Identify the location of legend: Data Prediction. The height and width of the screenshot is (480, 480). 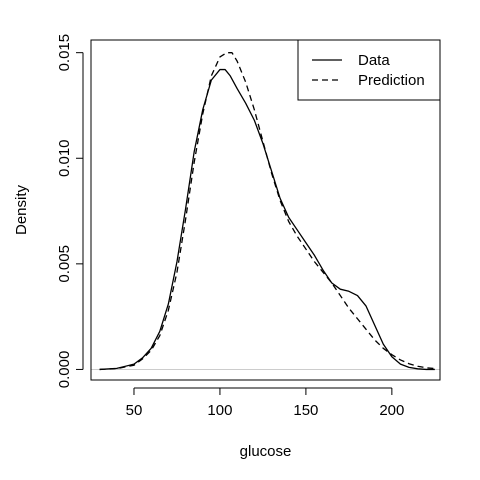
(369, 70).